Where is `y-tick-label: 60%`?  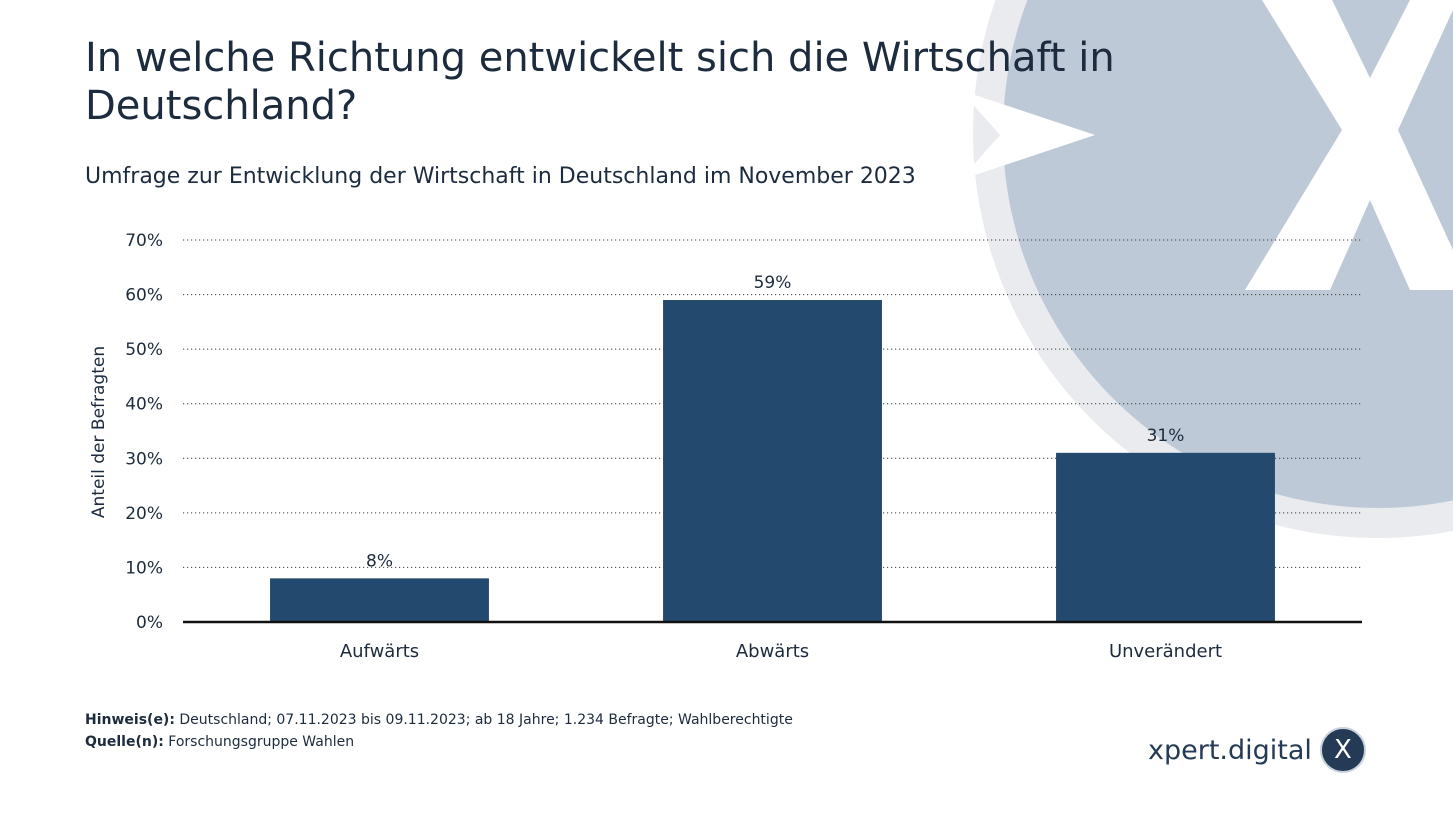 y-tick-label: 60% is located at coordinates (144, 296).